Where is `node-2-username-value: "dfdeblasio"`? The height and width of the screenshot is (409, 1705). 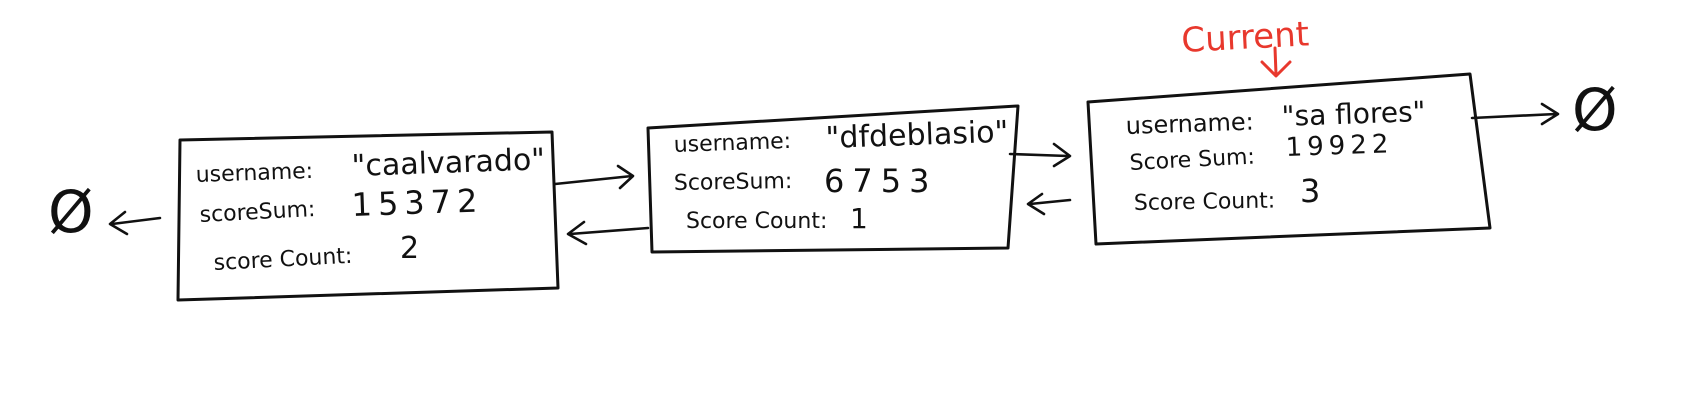 node-2-username-value: "dfdeblasio" is located at coordinates (917, 135).